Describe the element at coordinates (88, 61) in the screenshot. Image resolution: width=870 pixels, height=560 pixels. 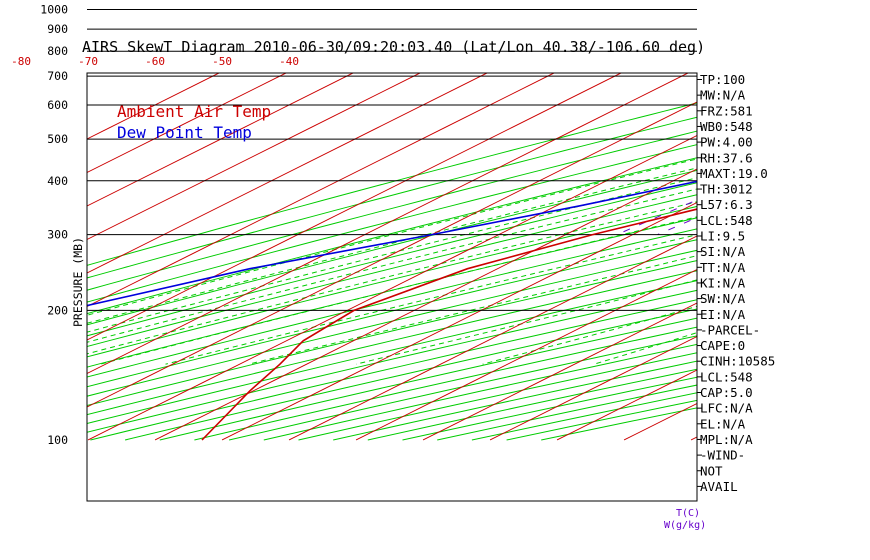
I see `top-temp-tick-label: -70` at that location.